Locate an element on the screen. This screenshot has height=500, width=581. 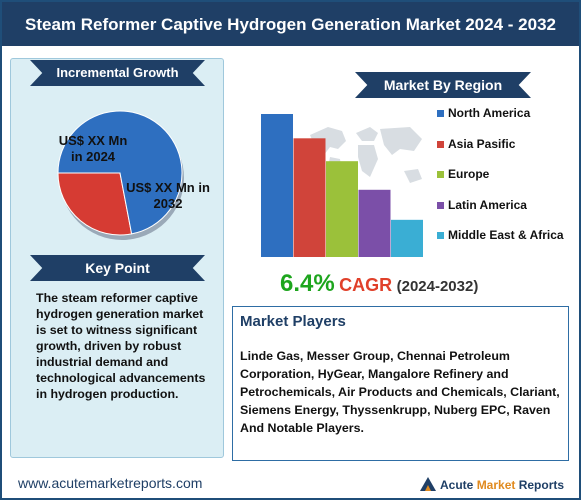
incremental-growth-heading: Incremental Growth is located at coordinates (117, 73).